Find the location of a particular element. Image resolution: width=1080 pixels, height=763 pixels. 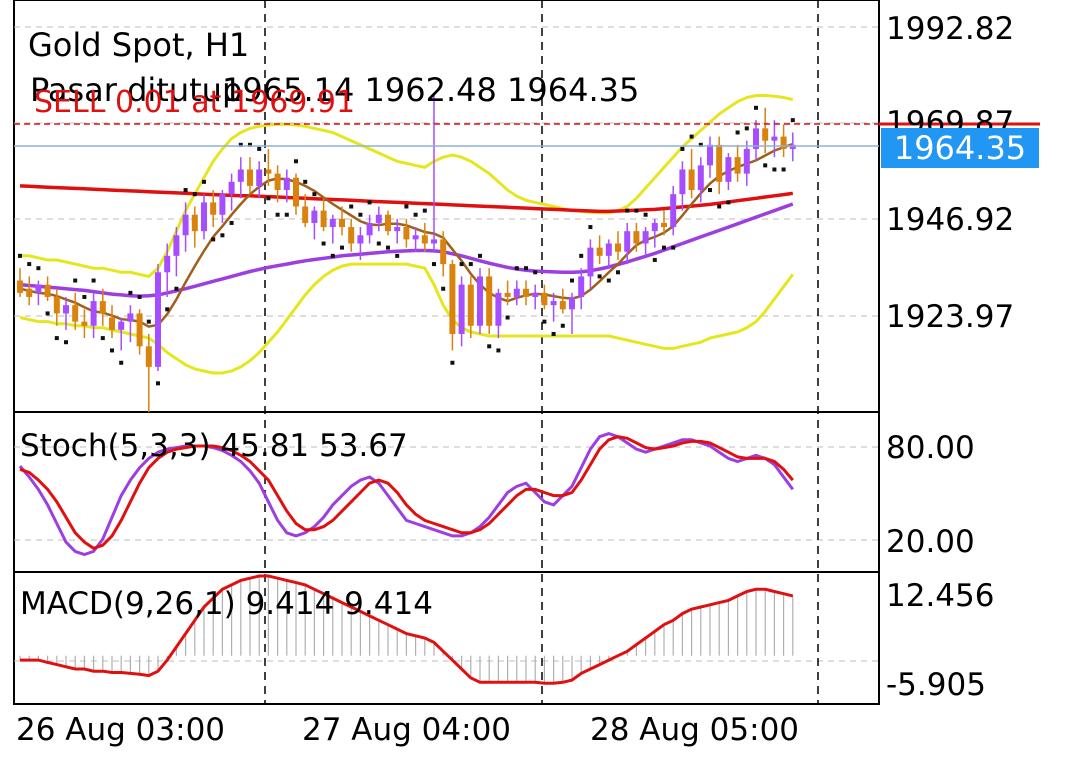

current-price-tag: 1964.35 is located at coordinates (960, 148).